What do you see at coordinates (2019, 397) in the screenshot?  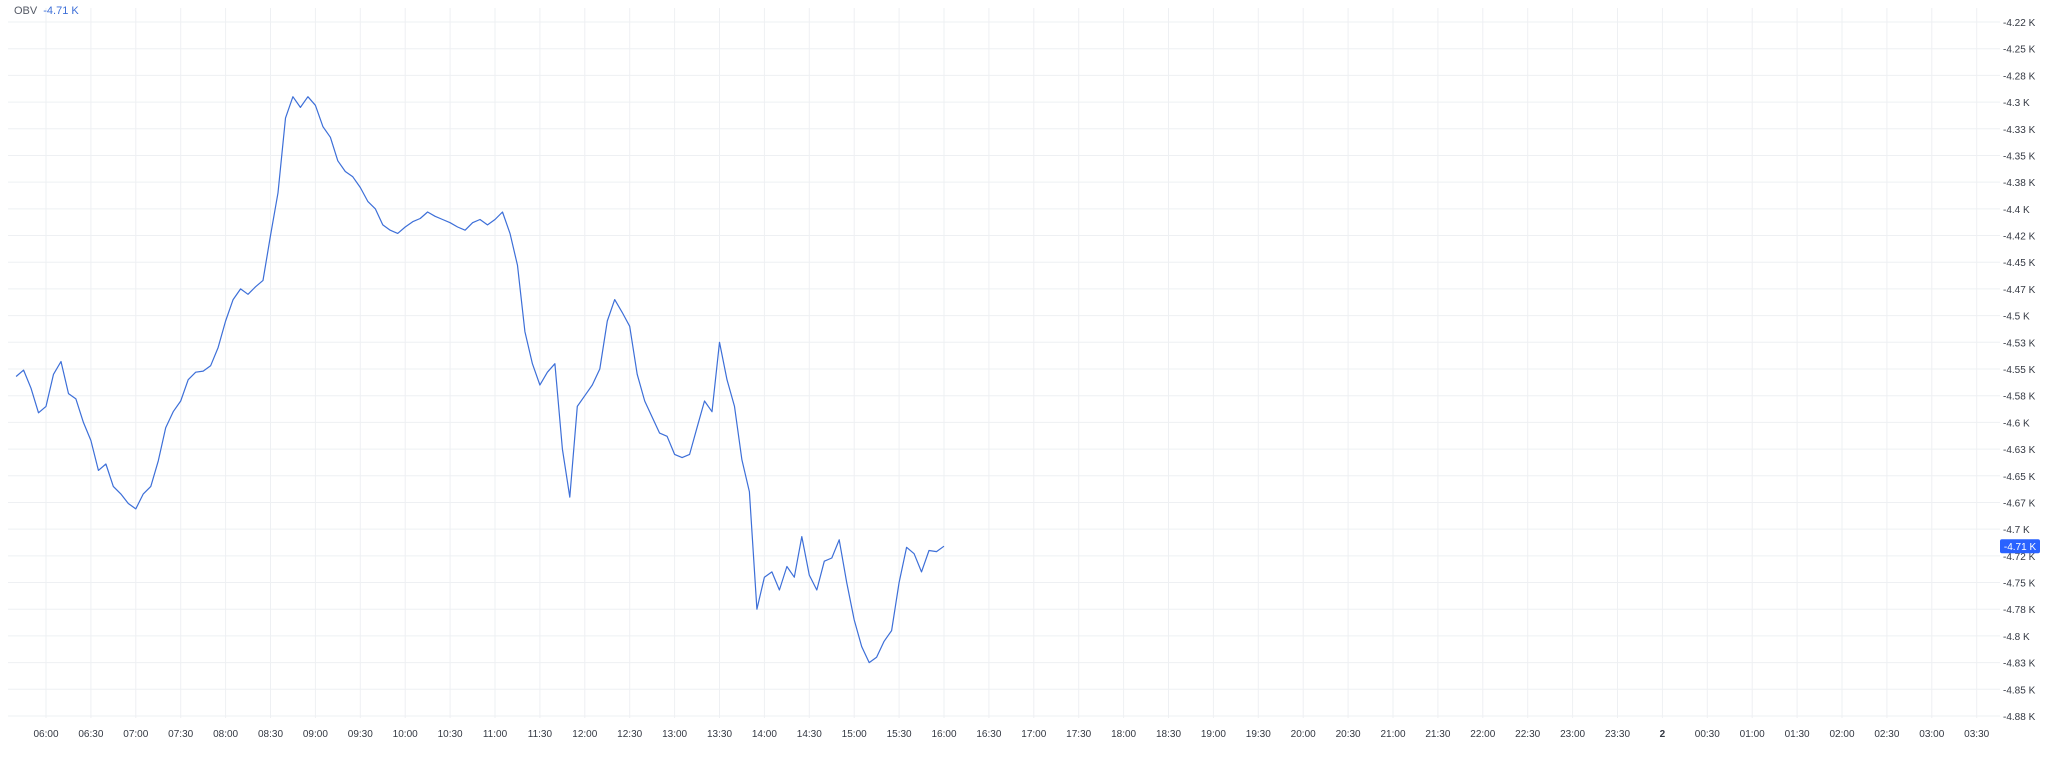 I see `y-tick-label: -4.58 K` at bounding box center [2019, 397].